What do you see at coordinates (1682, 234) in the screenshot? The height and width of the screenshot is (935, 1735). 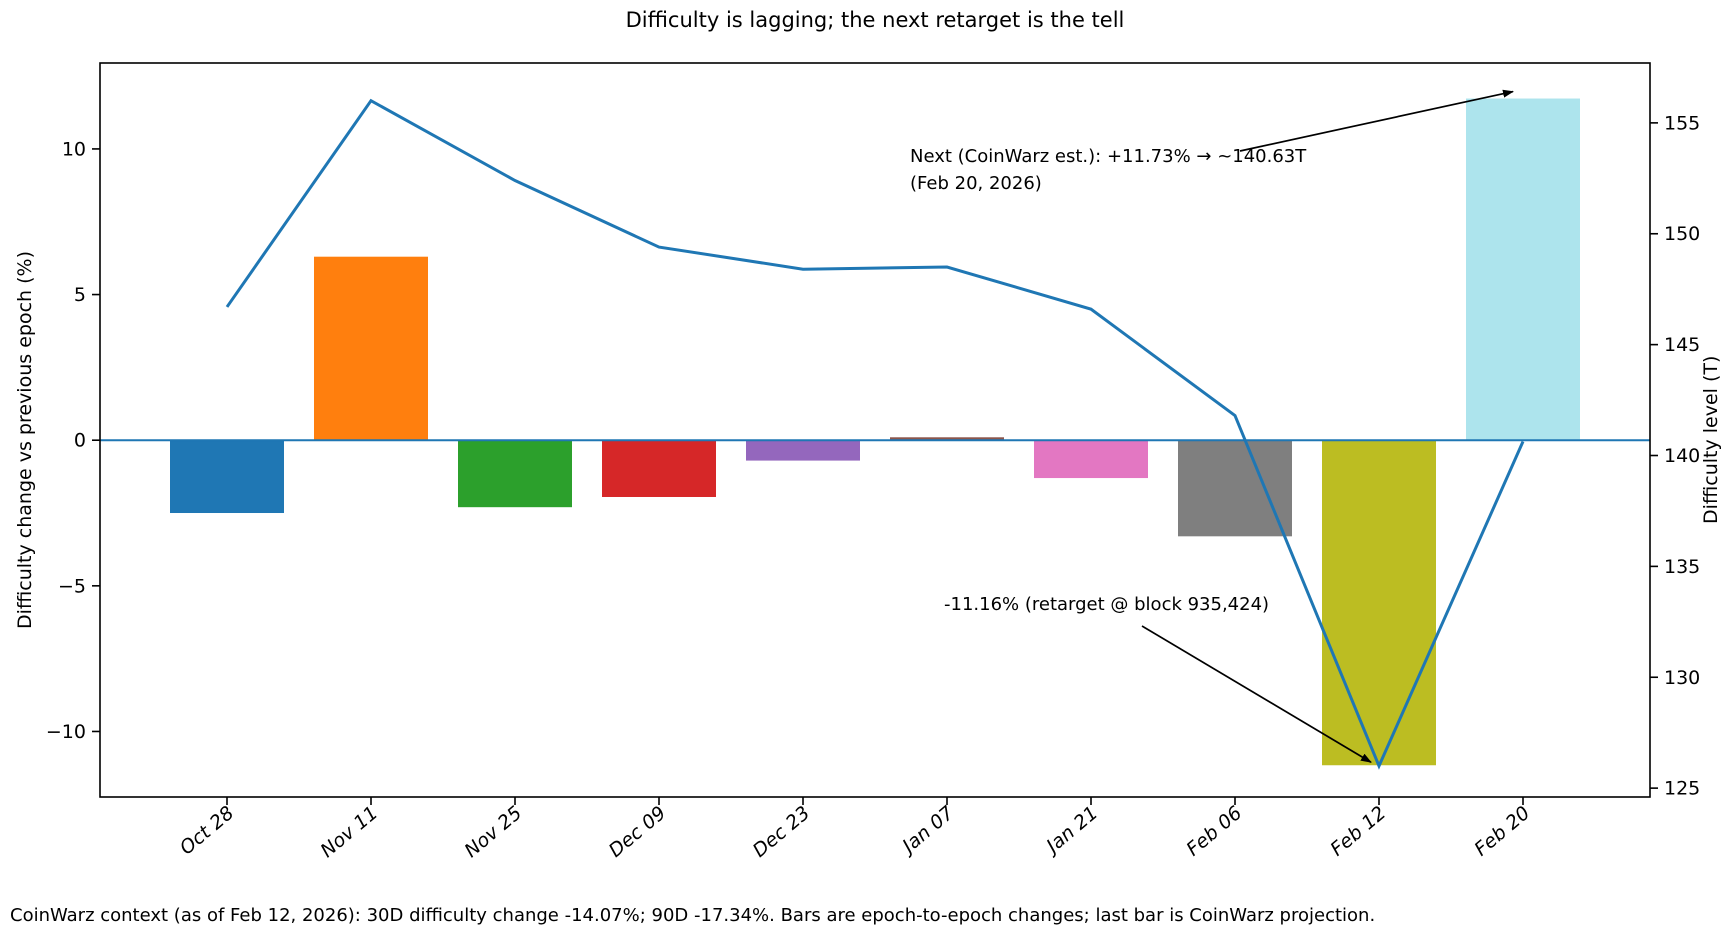 I see `right-tick-label: 150` at bounding box center [1682, 234].